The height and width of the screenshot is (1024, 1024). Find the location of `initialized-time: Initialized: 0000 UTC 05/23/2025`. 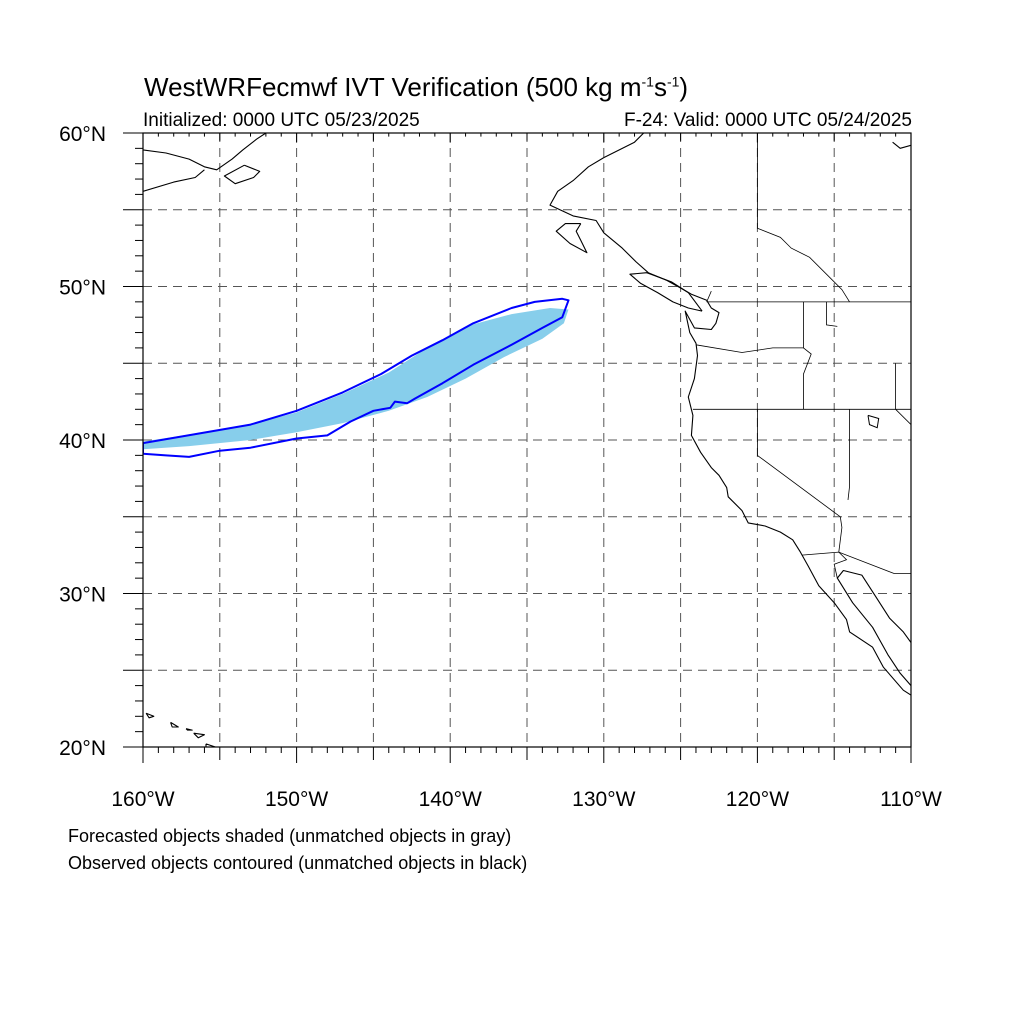

initialized-time: Initialized: 0000 UTC 05/23/2025 is located at coordinates (281, 120).